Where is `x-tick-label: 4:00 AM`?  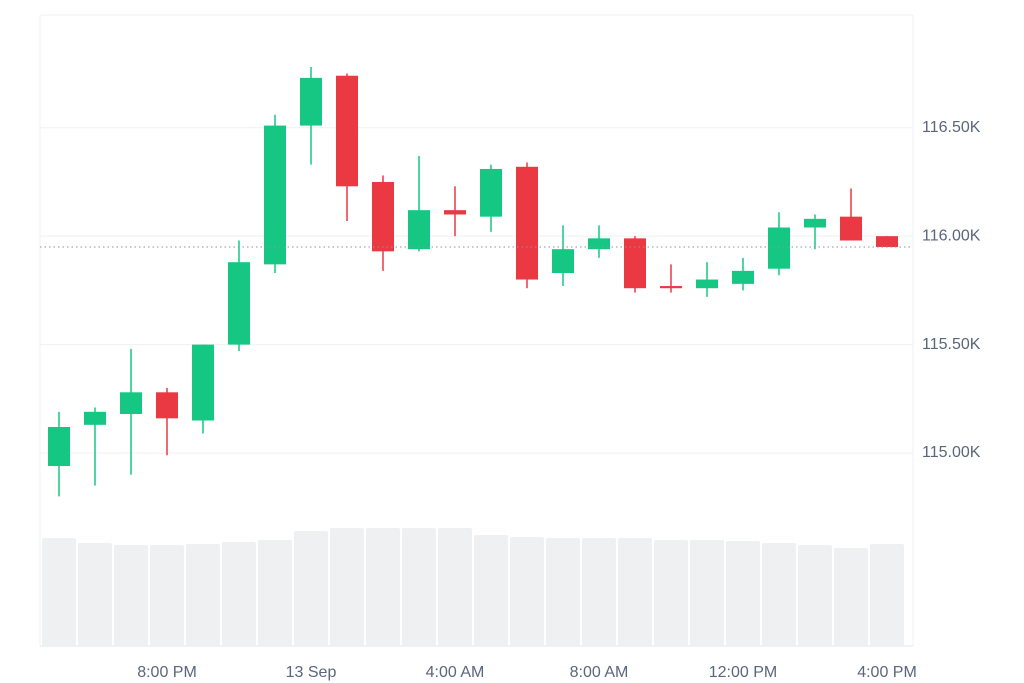
x-tick-label: 4:00 AM is located at coordinates (455, 672).